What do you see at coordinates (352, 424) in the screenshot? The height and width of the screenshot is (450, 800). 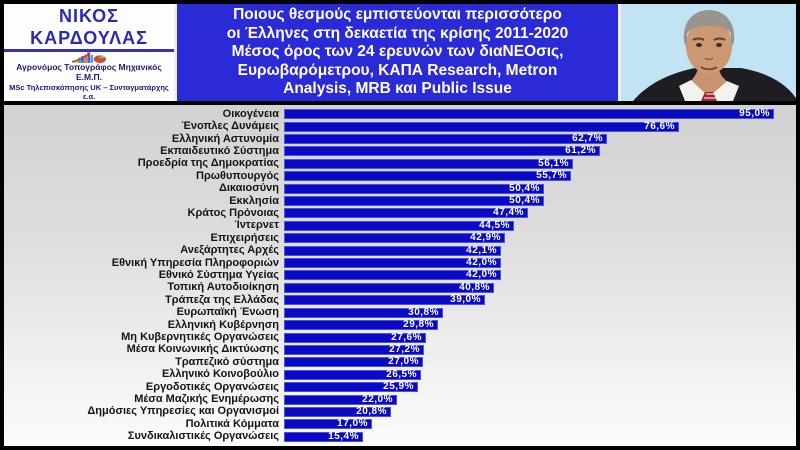 I see `value-label: 17,0%` at bounding box center [352, 424].